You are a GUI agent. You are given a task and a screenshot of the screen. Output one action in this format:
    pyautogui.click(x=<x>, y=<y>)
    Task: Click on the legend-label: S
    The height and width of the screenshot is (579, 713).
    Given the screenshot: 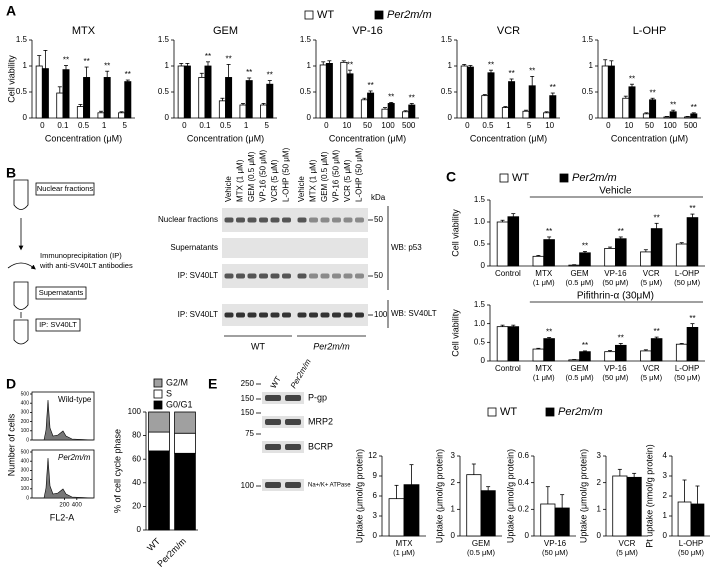 What is the action you would take?
    pyautogui.click(x=169, y=393)
    